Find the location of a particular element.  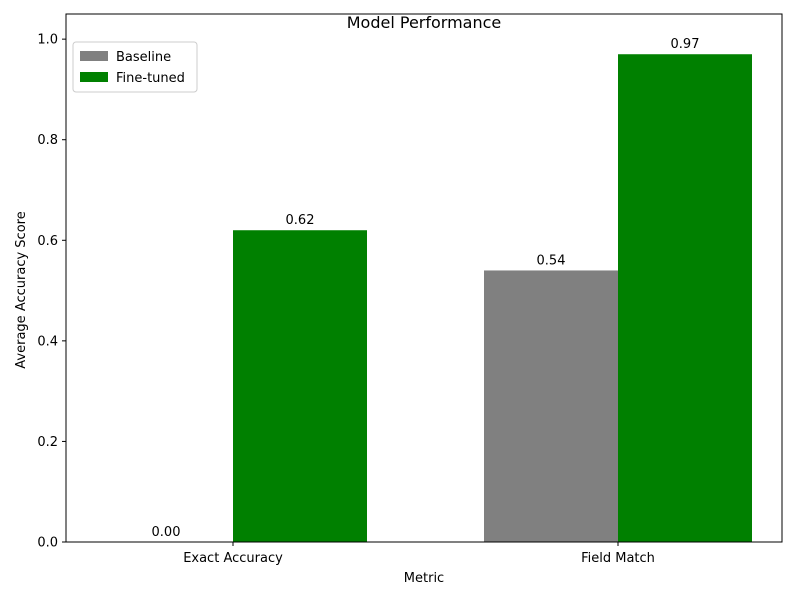

y-tick-label: 0.4 is located at coordinates (47, 341).